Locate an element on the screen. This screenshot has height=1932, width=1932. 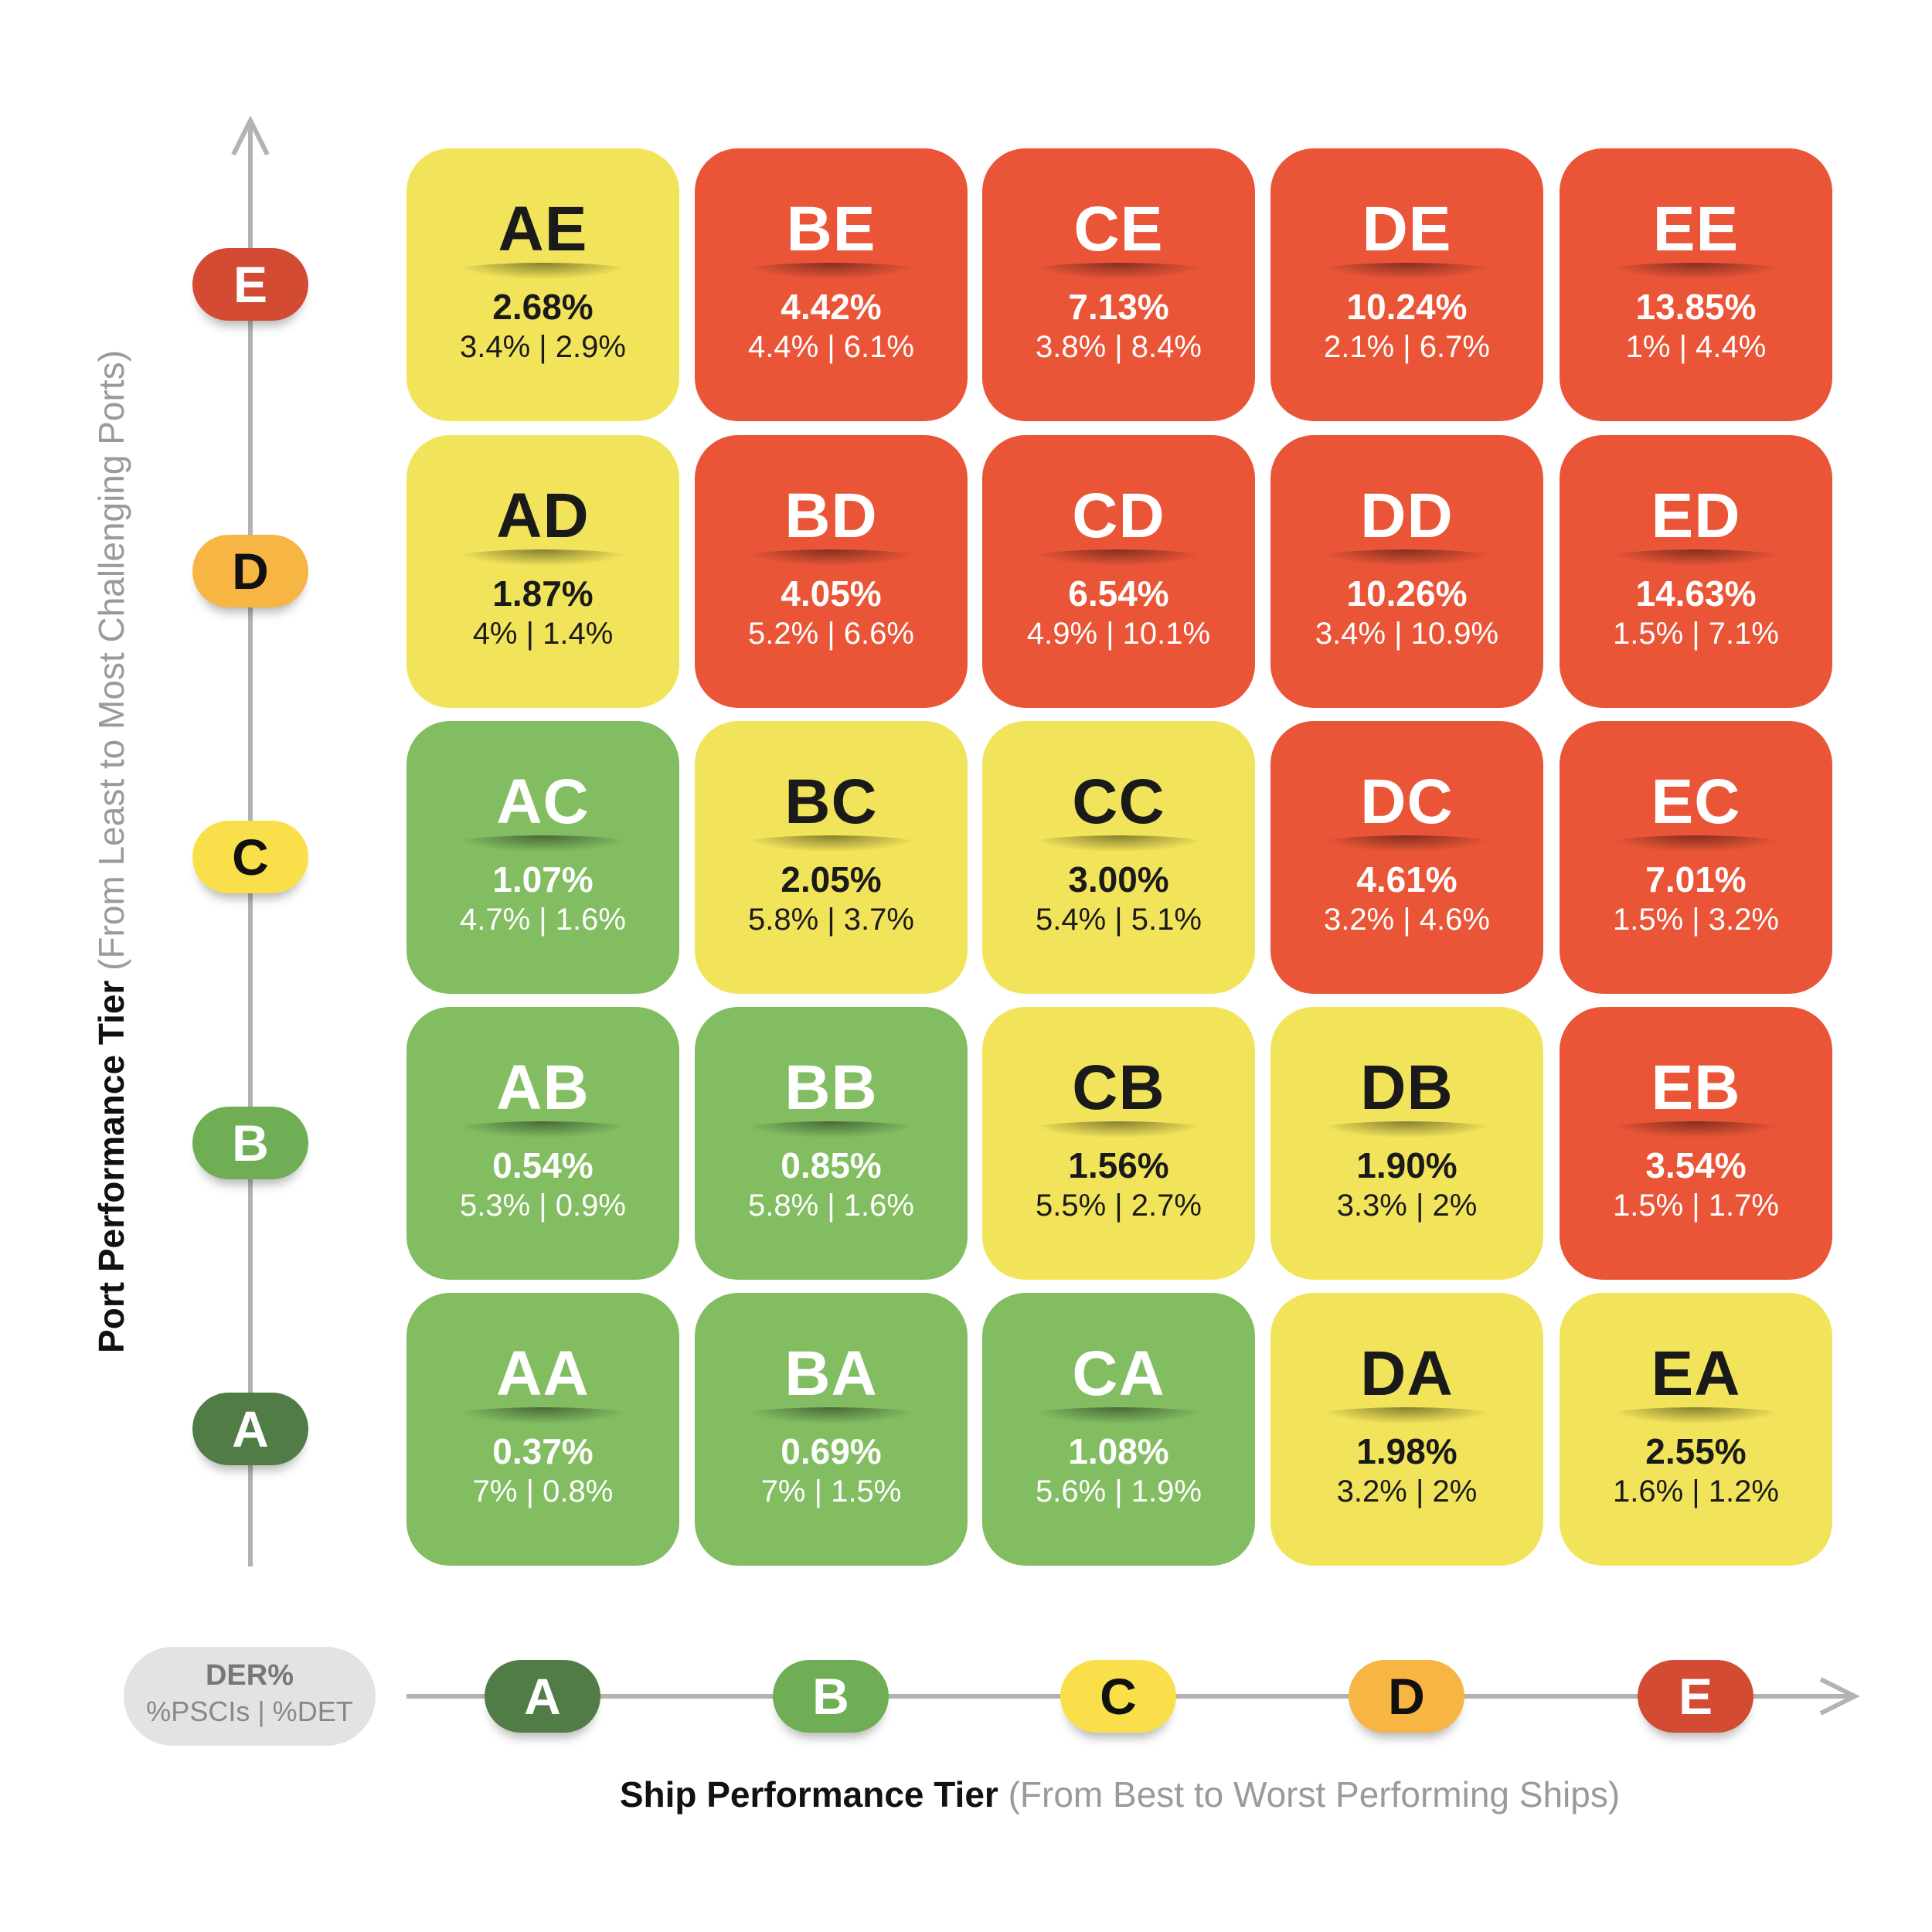
cell-der: 0.54% is located at coordinates (543, 1165).